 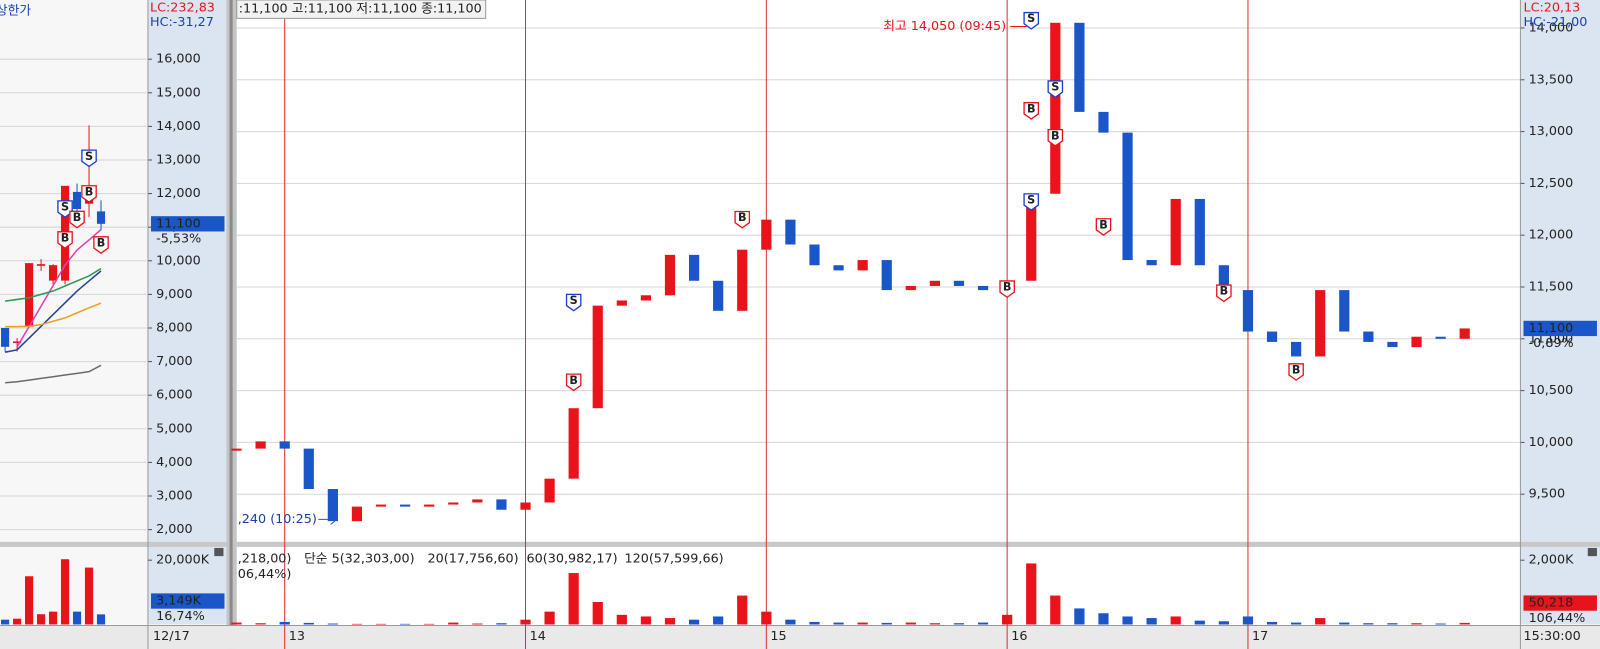 What do you see at coordinates (1551, 343) in the screenshot?
I see `change-label: -0,89%` at bounding box center [1551, 343].